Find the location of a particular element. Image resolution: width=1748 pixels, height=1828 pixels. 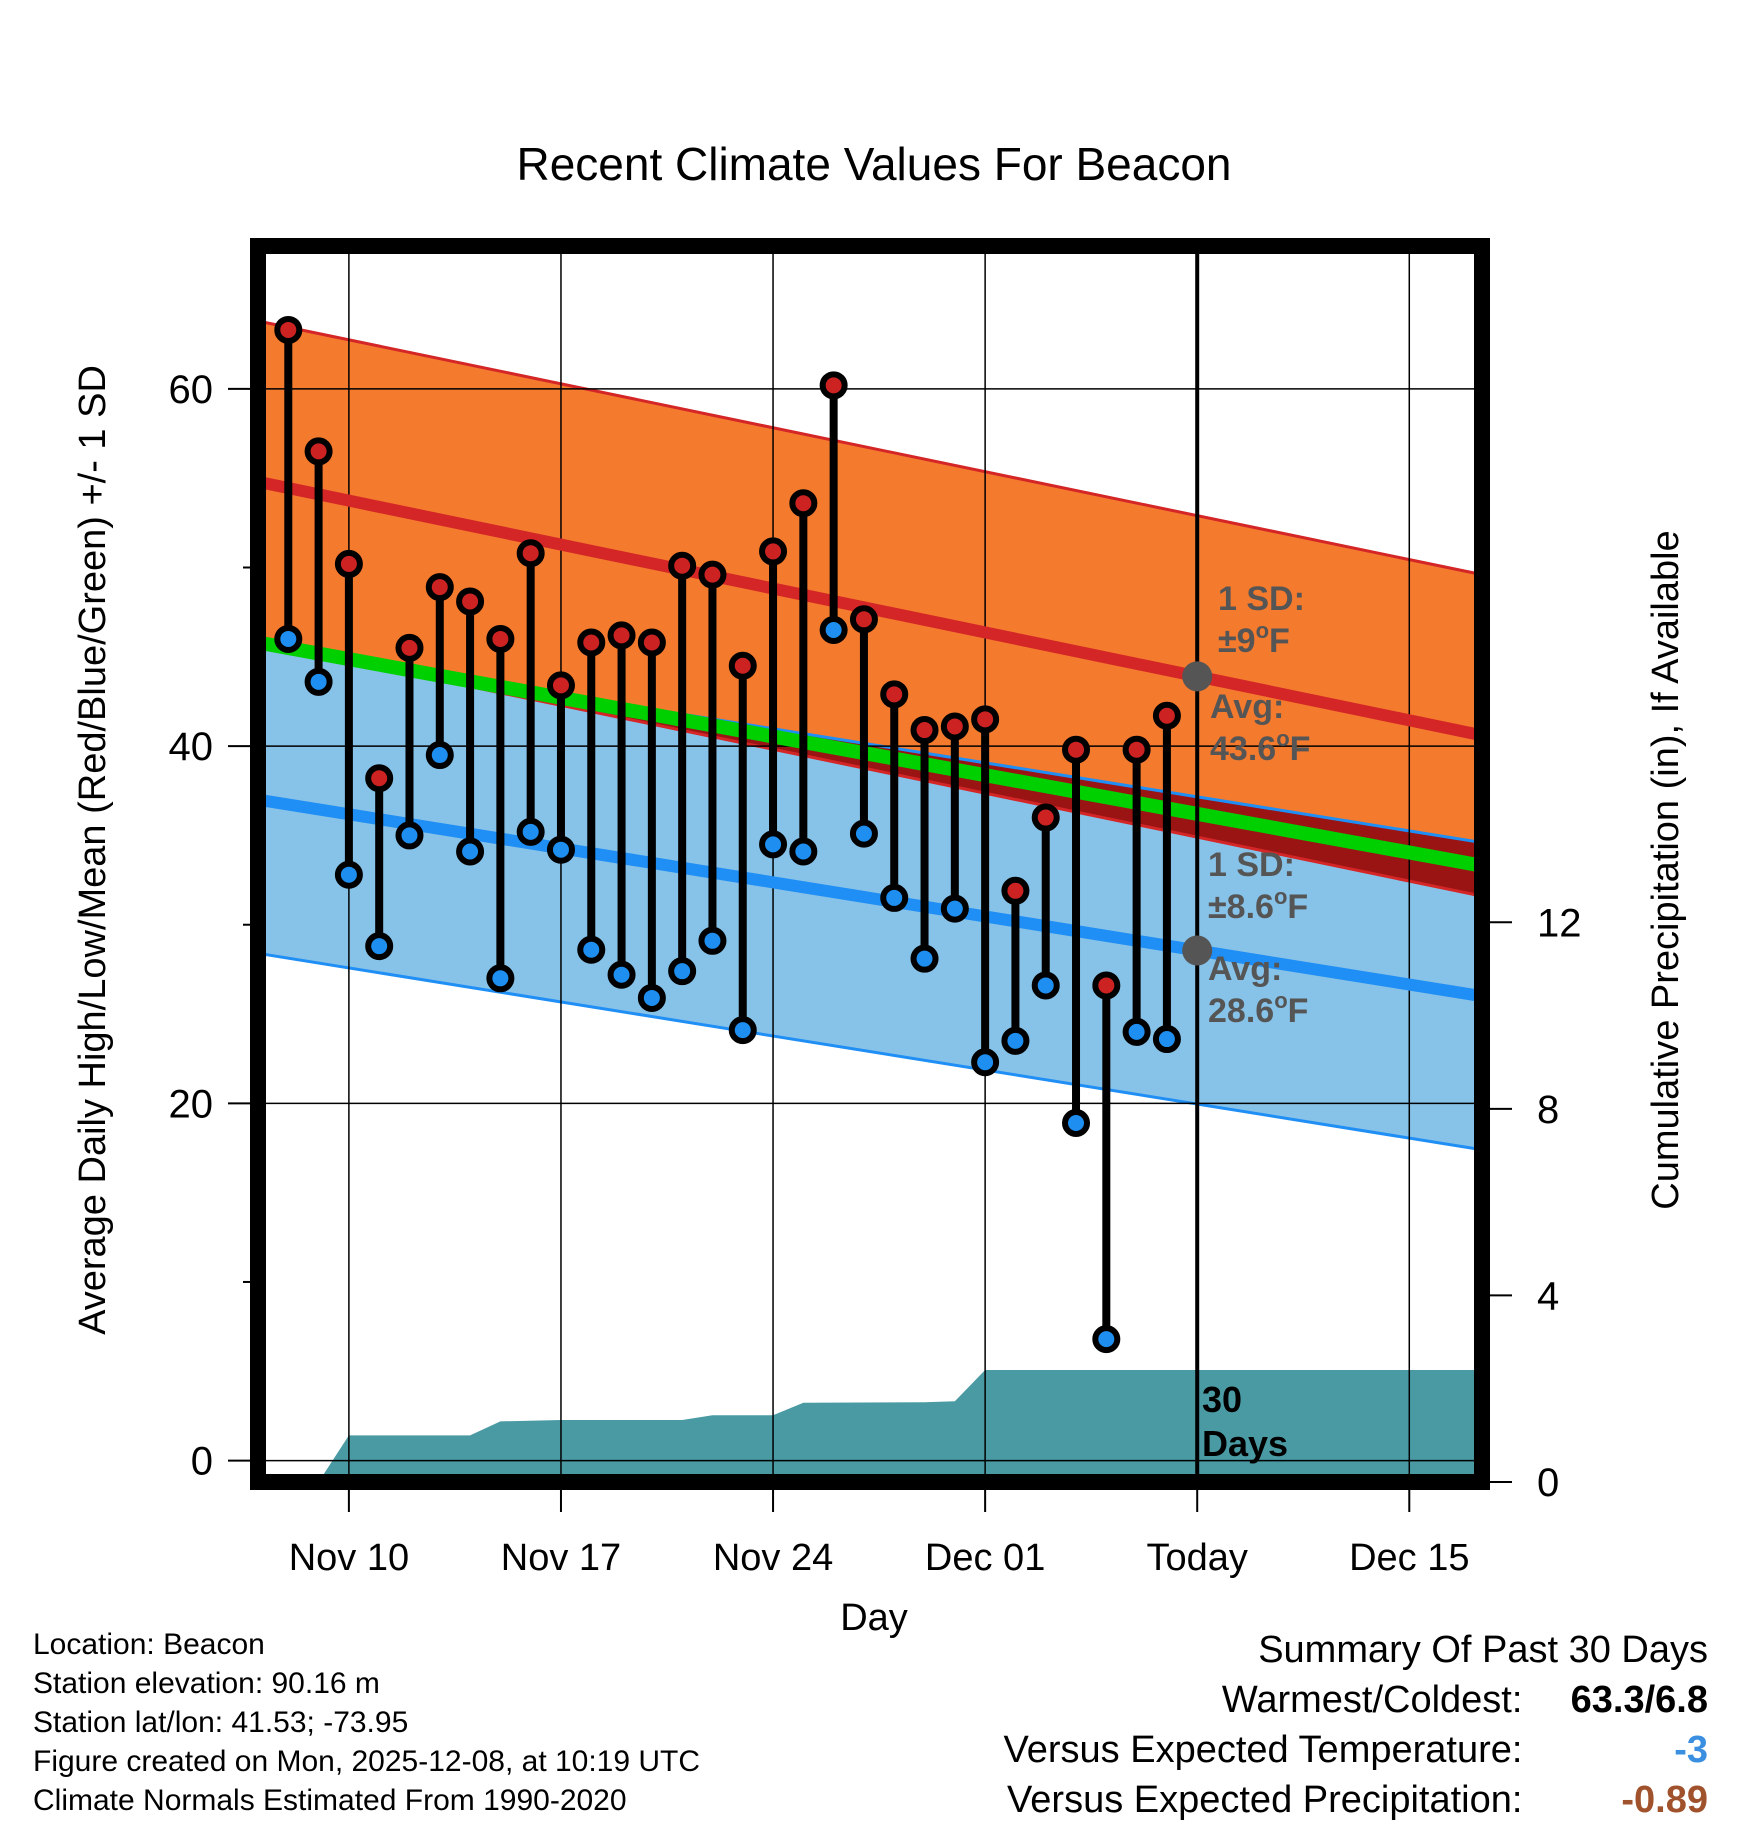

low-avg-annotation: Avg: 28.6oF is located at coordinates (1258, 990).